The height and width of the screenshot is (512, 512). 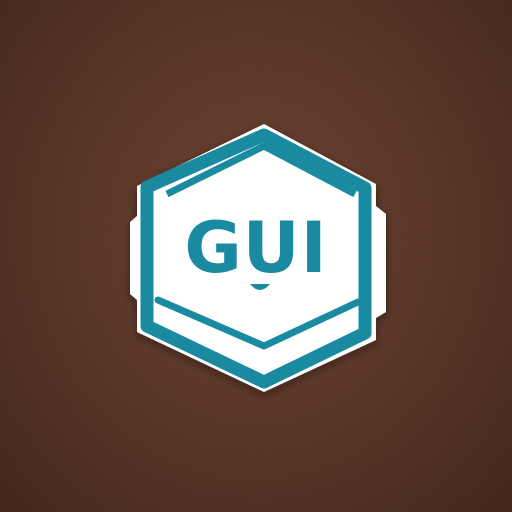 What do you see at coordinates (260, 287) in the screenshot?
I see `smile-mark` at bounding box center [260, 287].